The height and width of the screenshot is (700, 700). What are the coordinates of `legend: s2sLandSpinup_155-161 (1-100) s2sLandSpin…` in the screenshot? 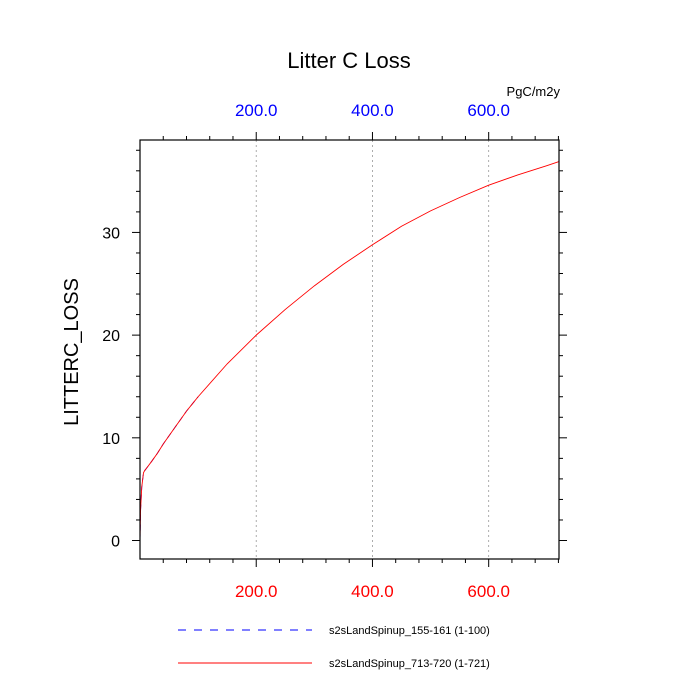 It's located at (334, 647).